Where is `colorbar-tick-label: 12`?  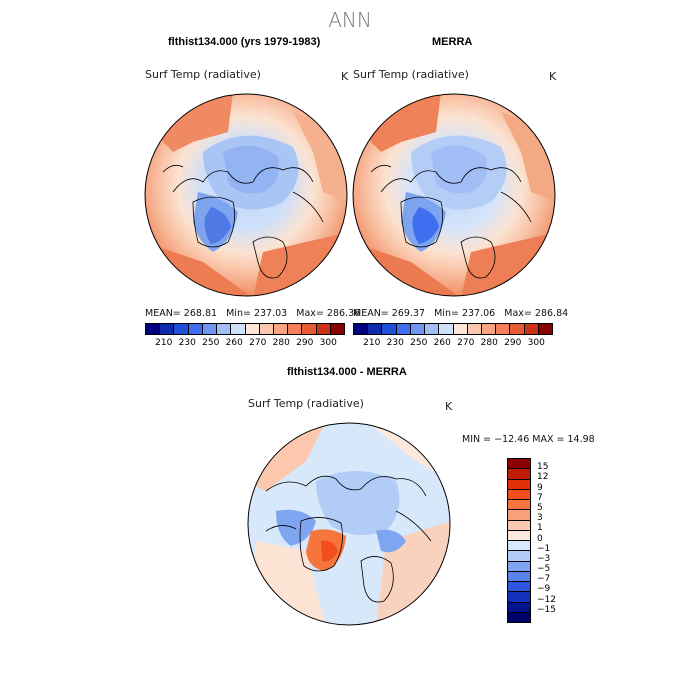
colorbar-tick-label: 12 is located at coordinates (543, 477).